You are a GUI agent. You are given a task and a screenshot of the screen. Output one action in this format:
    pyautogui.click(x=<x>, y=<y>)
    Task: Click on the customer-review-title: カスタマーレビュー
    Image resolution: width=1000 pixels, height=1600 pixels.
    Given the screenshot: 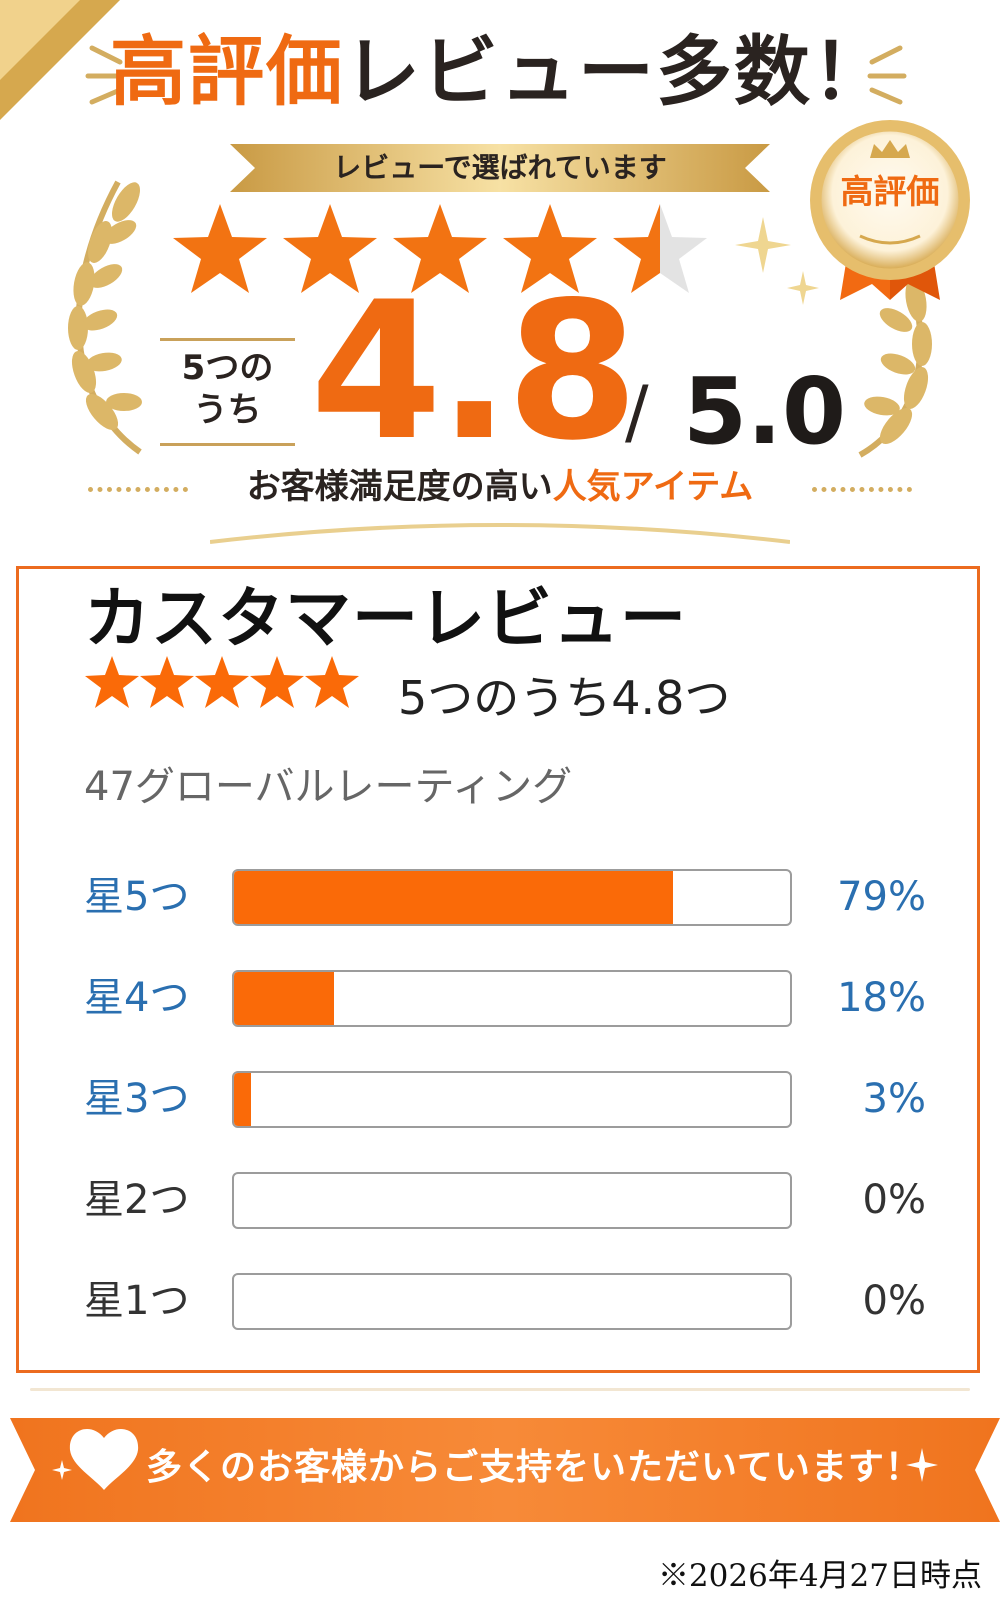 What is the action you would take?
    pyautogui.click(x=385, y=618)
    